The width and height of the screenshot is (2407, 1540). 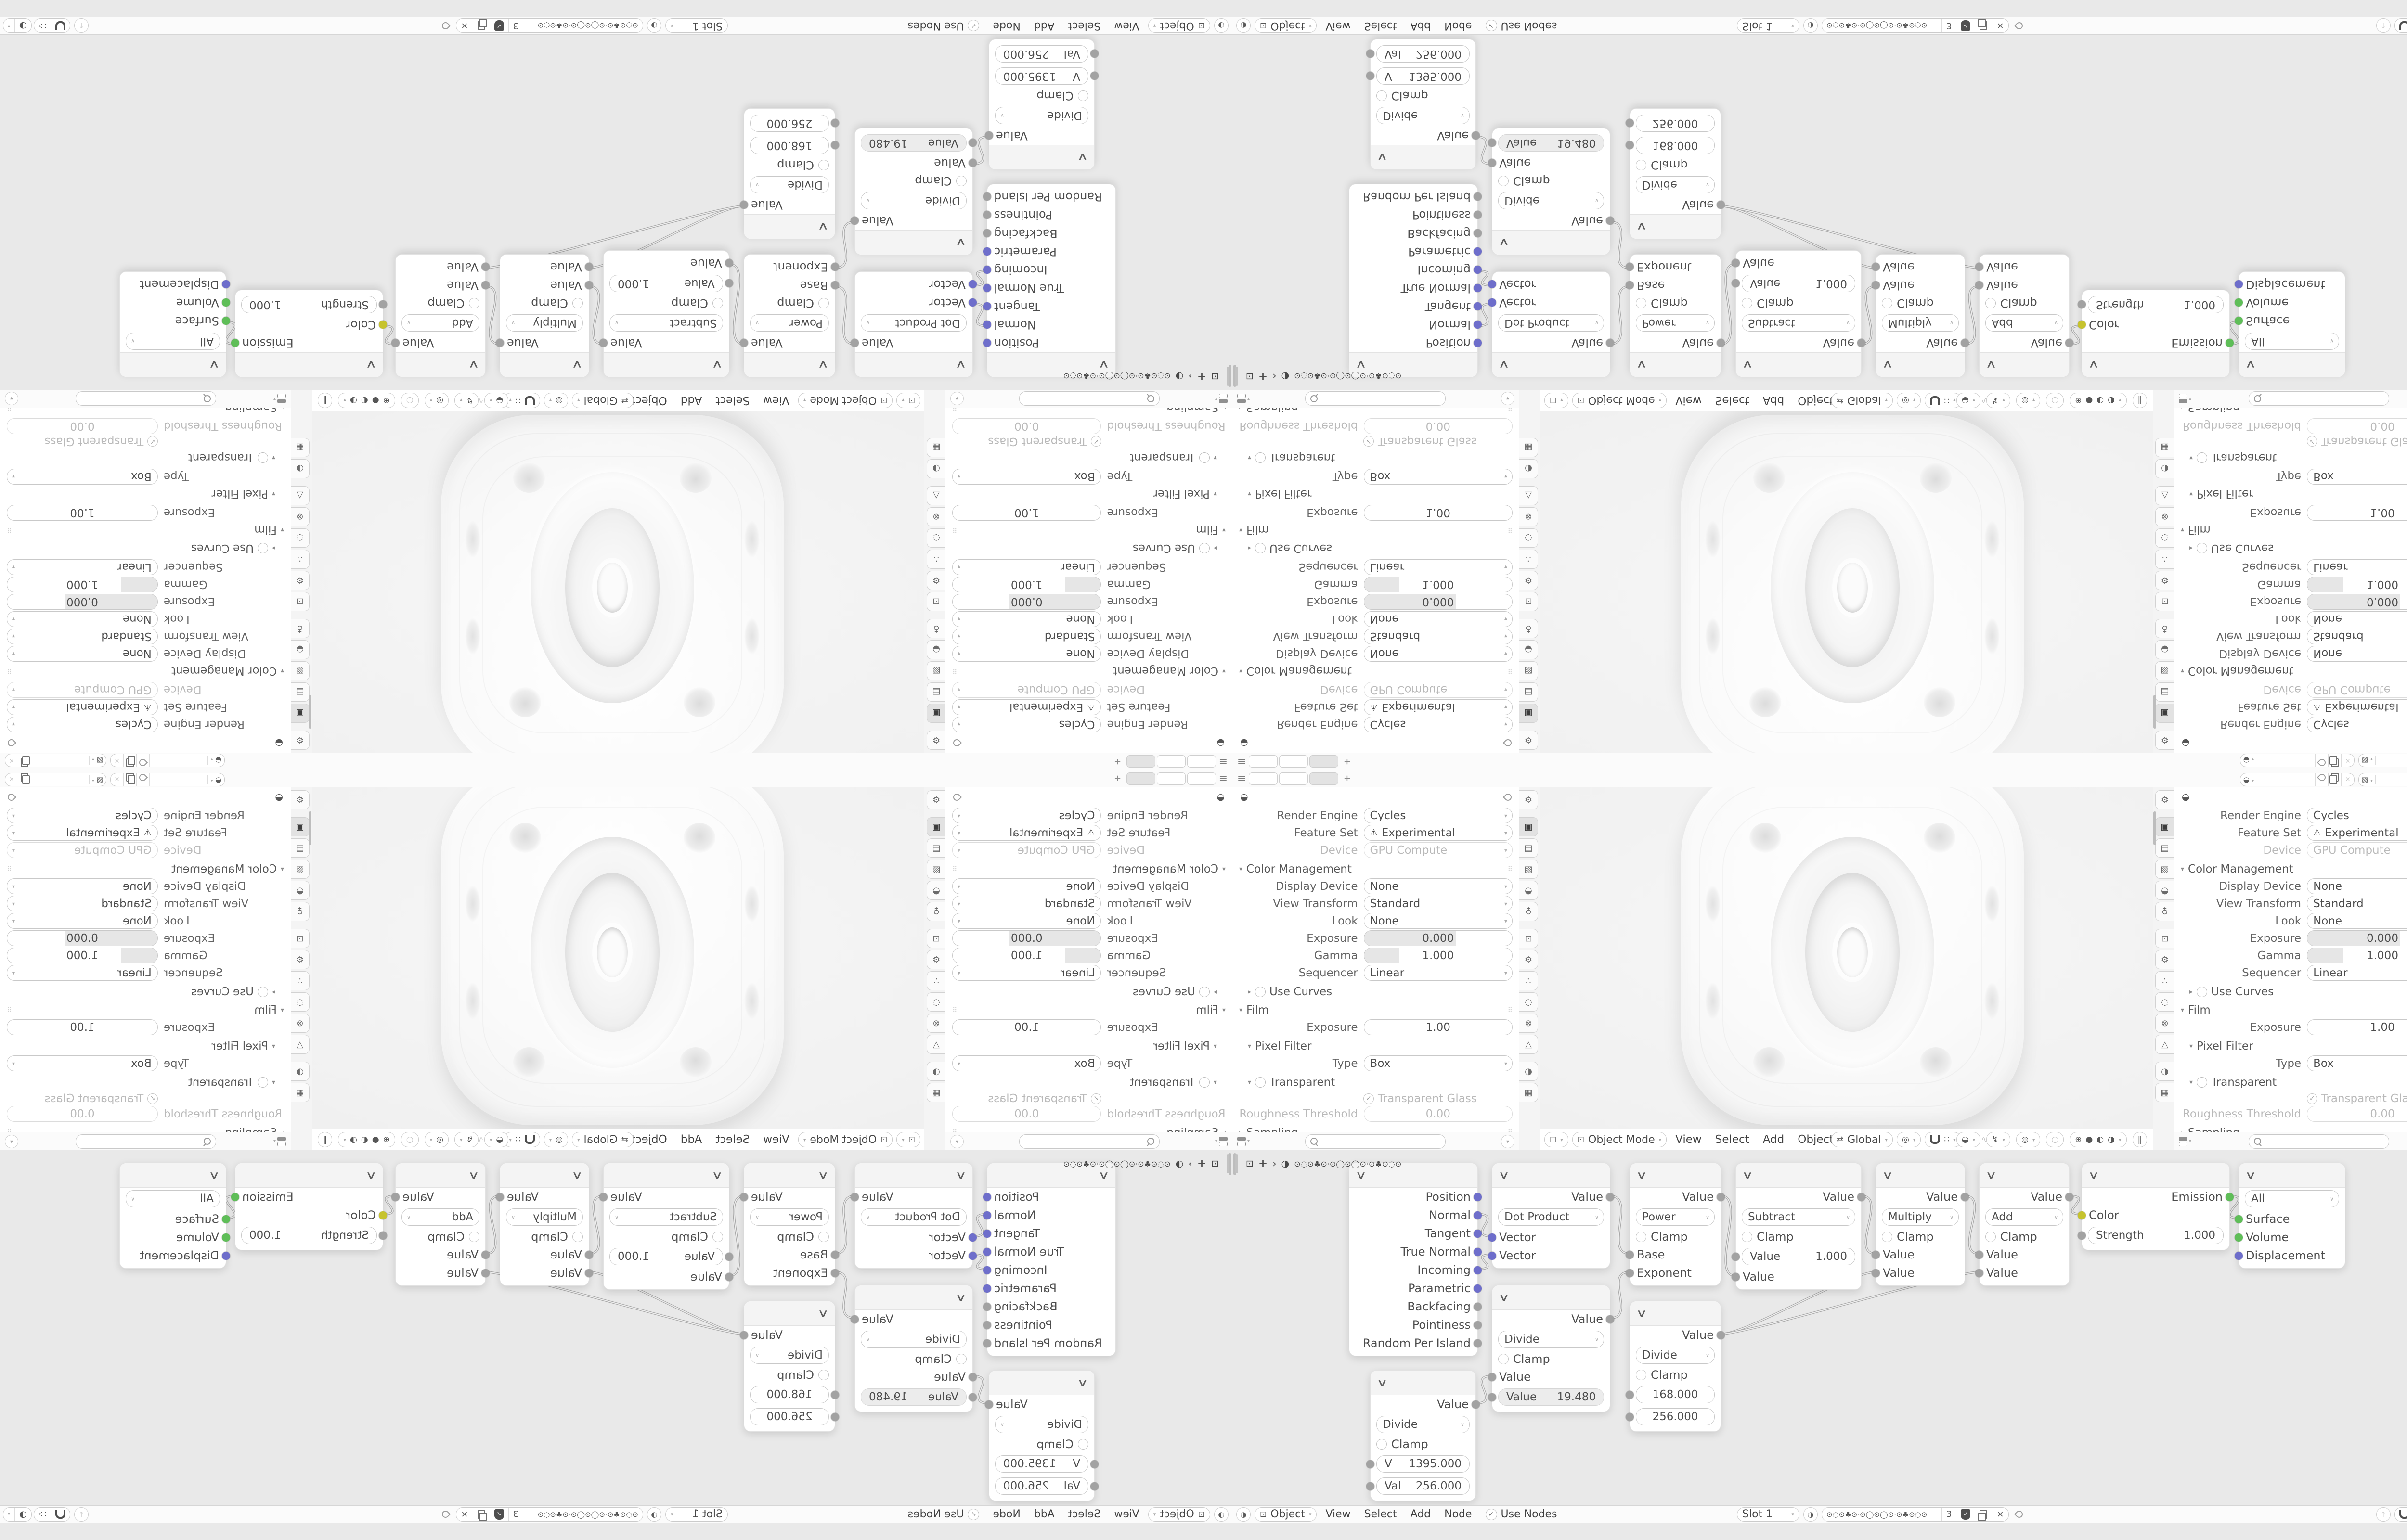 What do you see at coordinates (518, 400) in the screenshot?
I see `snap-mode-icon: ∷` at bounding box center [518, 400].